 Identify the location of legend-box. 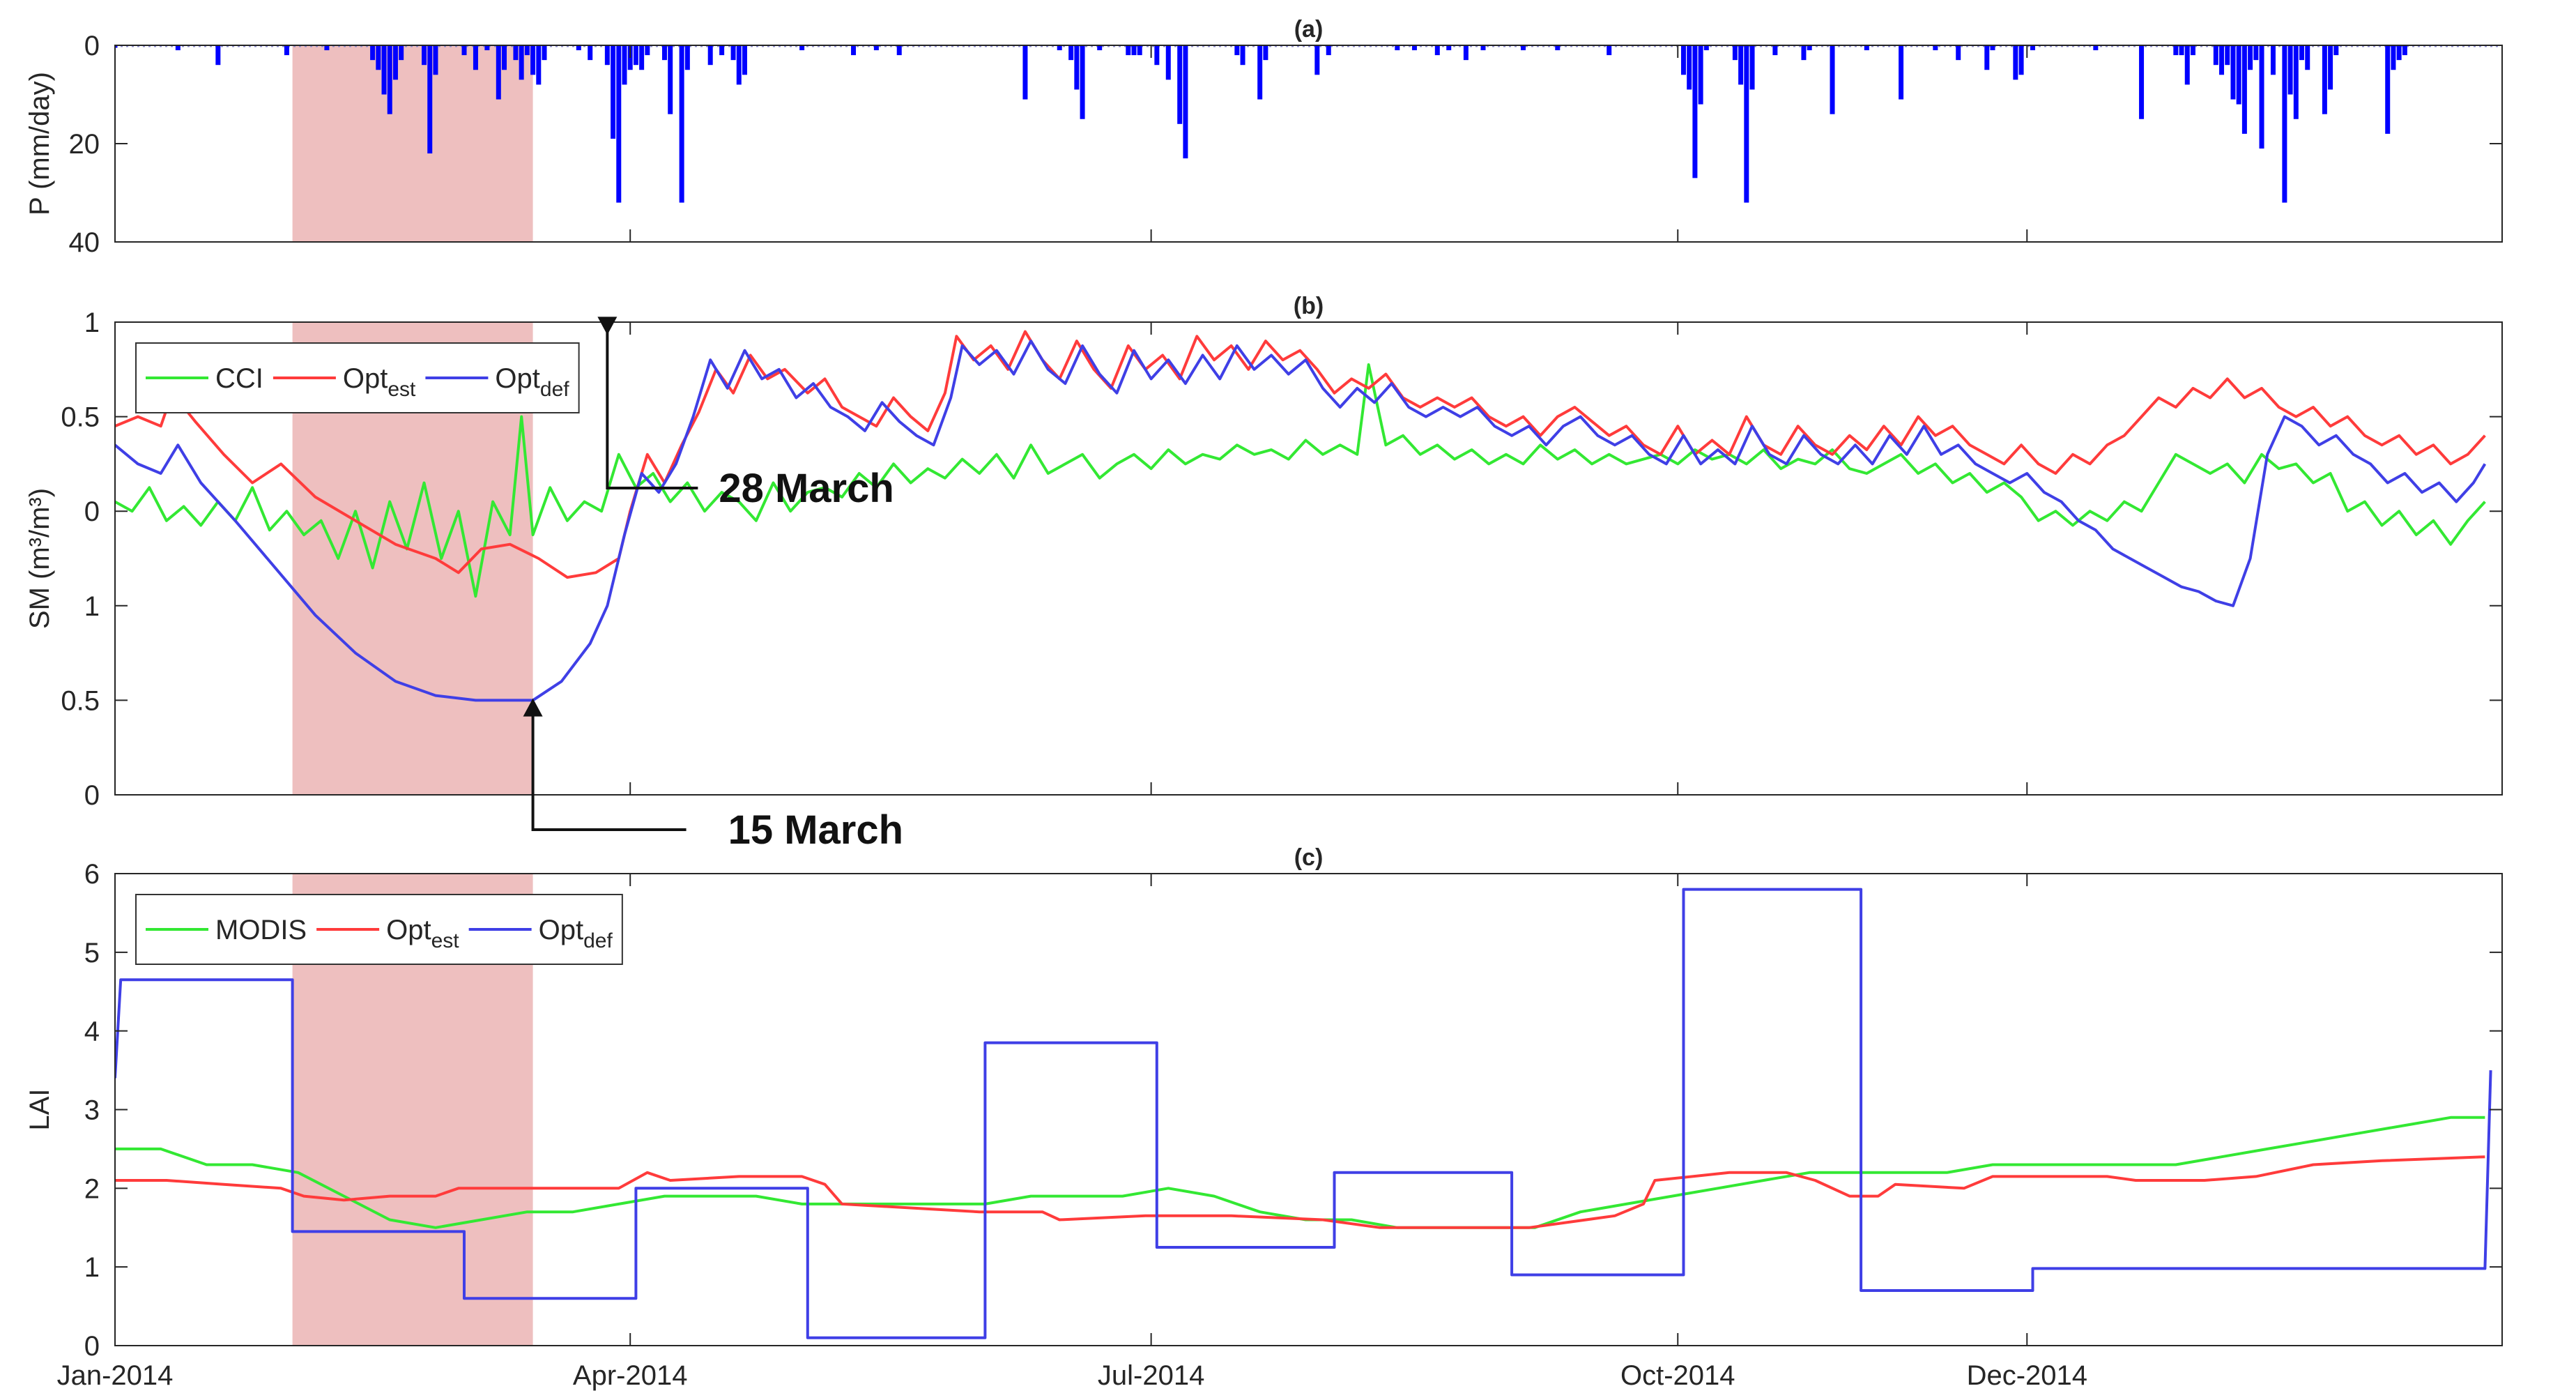
(357, 378).